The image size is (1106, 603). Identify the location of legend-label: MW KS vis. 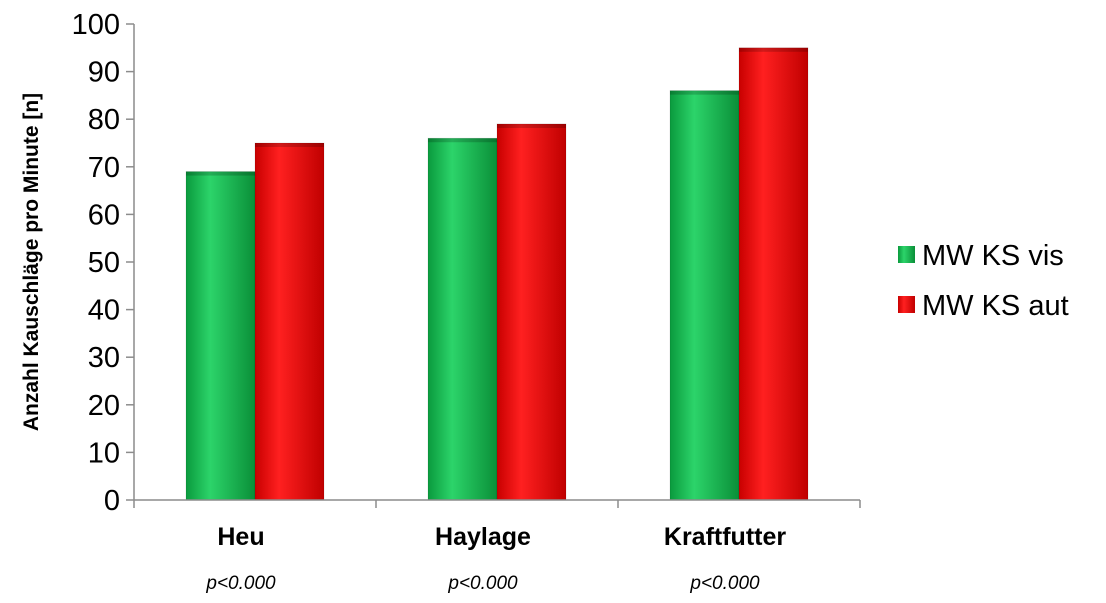
(993, 256).